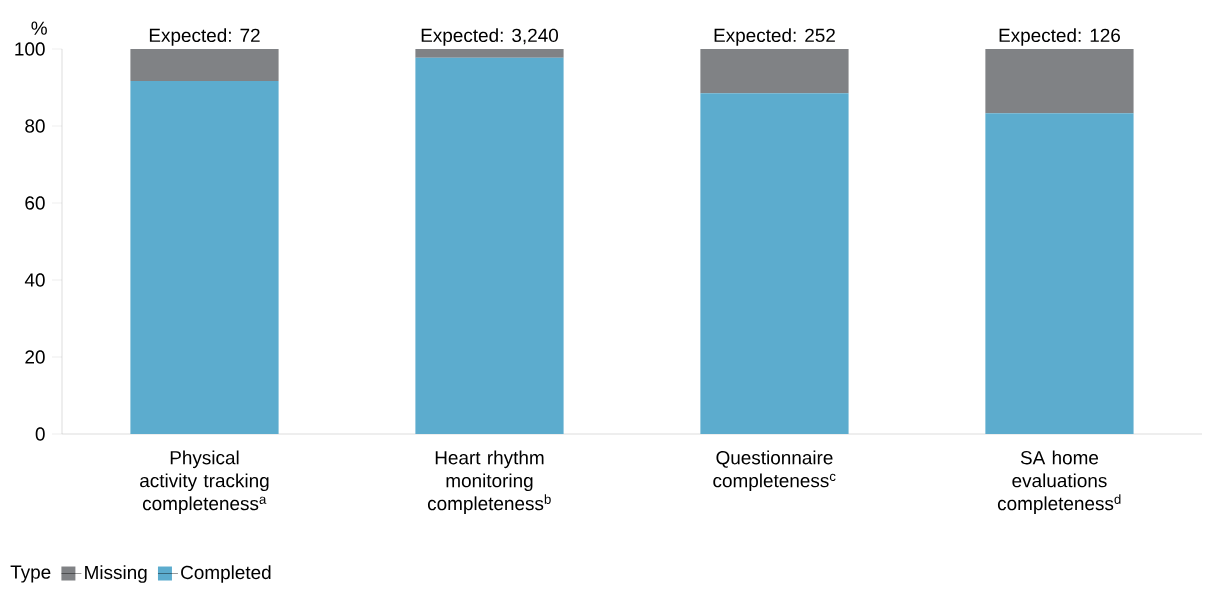  I want to click on legend-label: Completed, so click(226, 574).